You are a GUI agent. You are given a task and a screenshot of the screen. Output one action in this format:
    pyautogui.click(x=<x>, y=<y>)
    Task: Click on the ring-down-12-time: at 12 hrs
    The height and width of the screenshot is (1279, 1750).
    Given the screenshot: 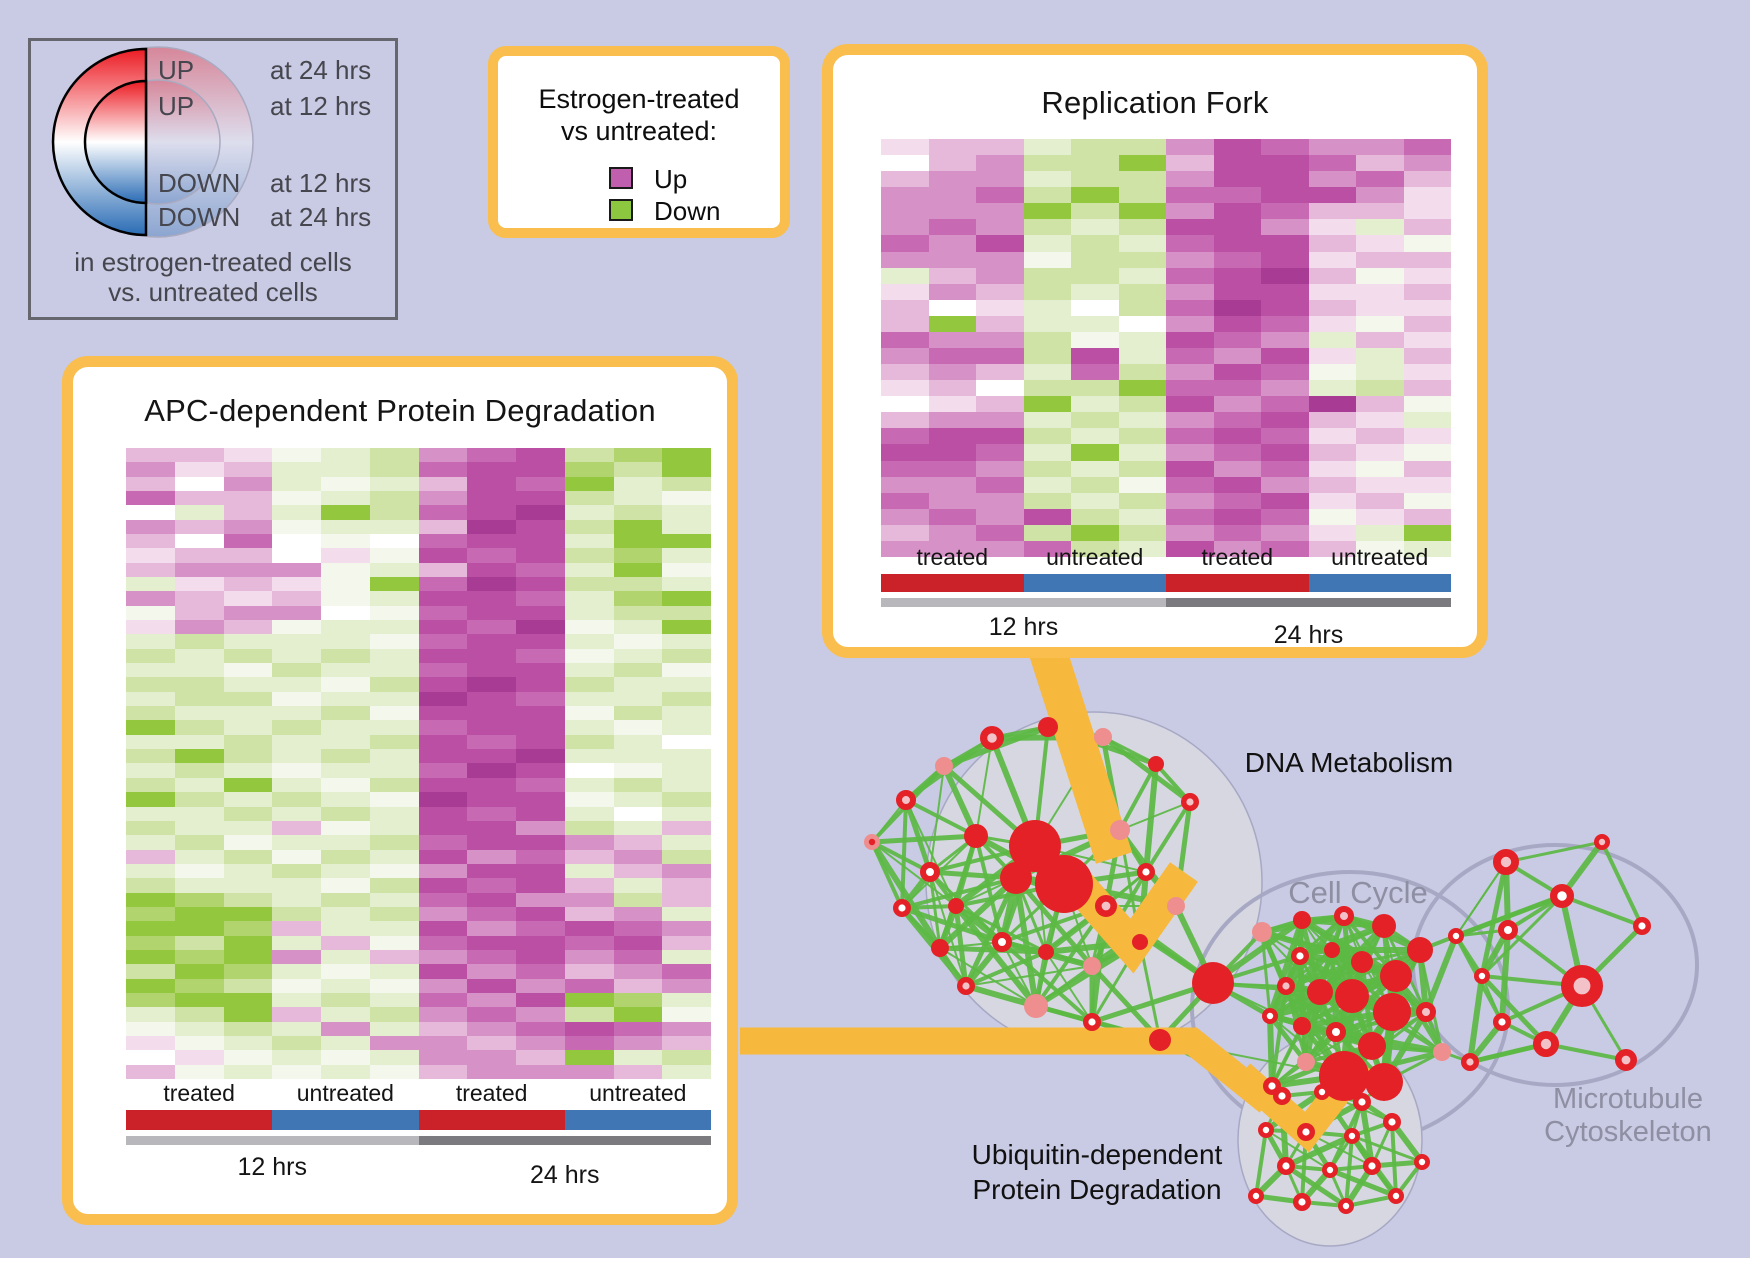 What is the action you would take?
    pyautogui.click(x=321, y=183)
    